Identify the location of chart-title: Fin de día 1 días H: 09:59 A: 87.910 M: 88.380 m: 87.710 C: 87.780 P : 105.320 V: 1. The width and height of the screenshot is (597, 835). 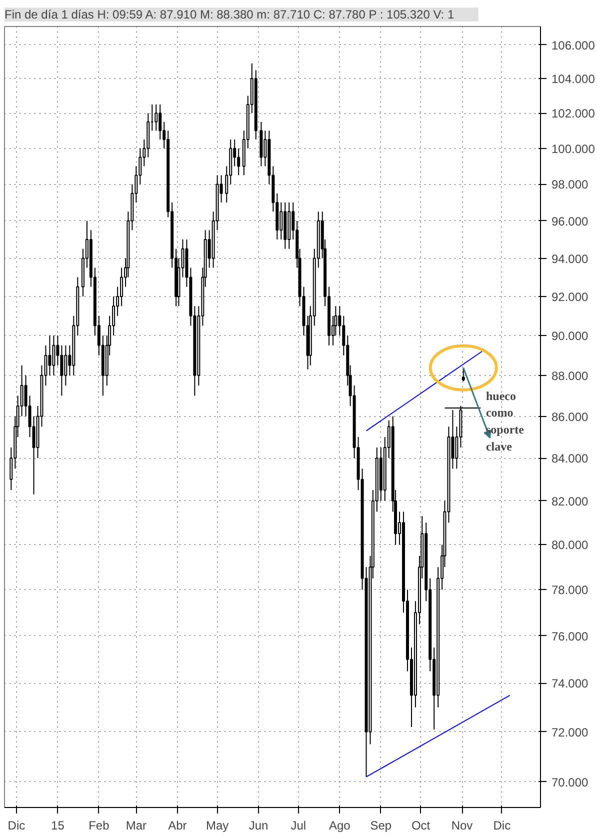
(229, 15).